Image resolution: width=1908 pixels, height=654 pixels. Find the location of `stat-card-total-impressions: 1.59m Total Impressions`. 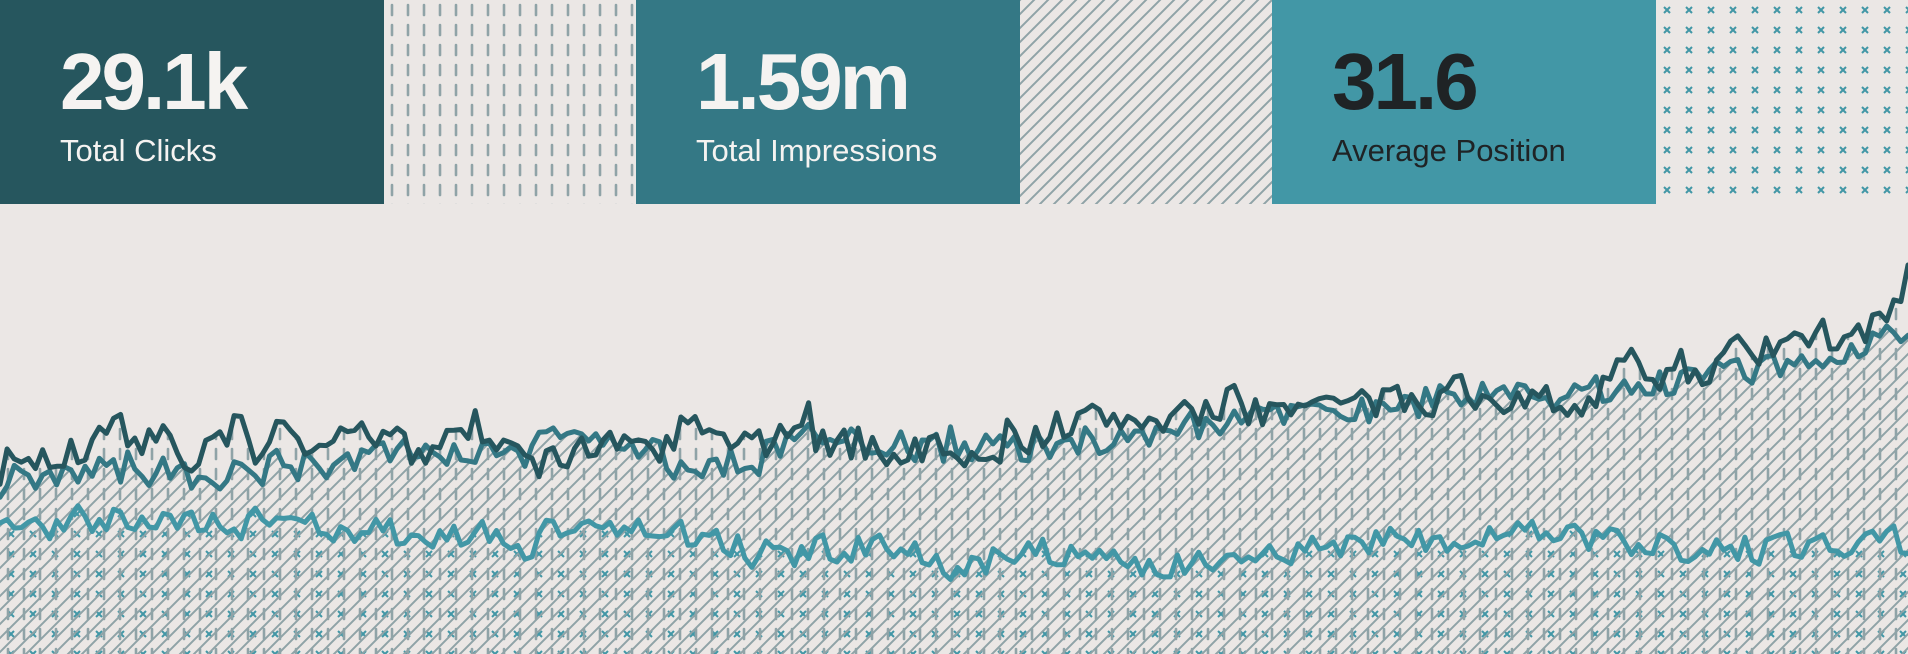

stat-card-total-impressions: 1.59m Total Impressions is located at coordinates (828, 102).